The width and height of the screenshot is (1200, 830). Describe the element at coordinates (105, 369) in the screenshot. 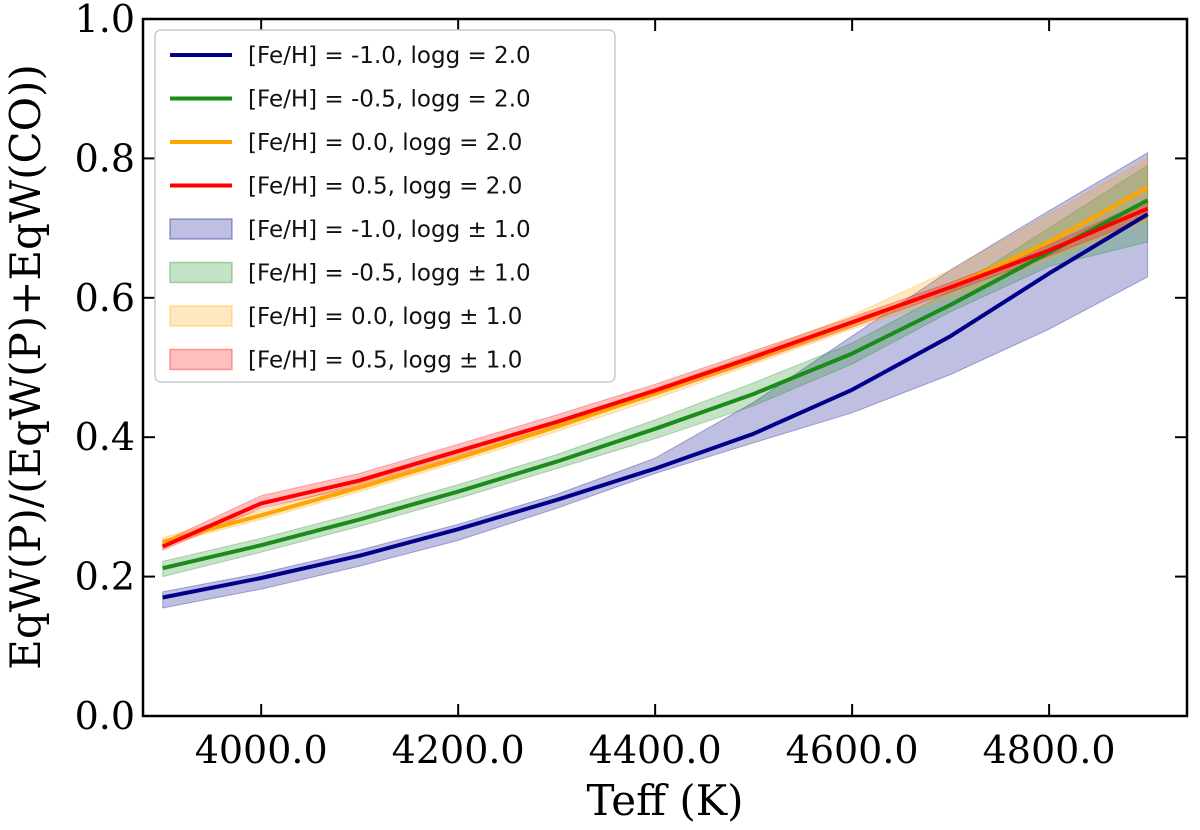

I see `y-tick-labels: 0.0 0.2 0.4 0.6 0.8 1.0` at that location.